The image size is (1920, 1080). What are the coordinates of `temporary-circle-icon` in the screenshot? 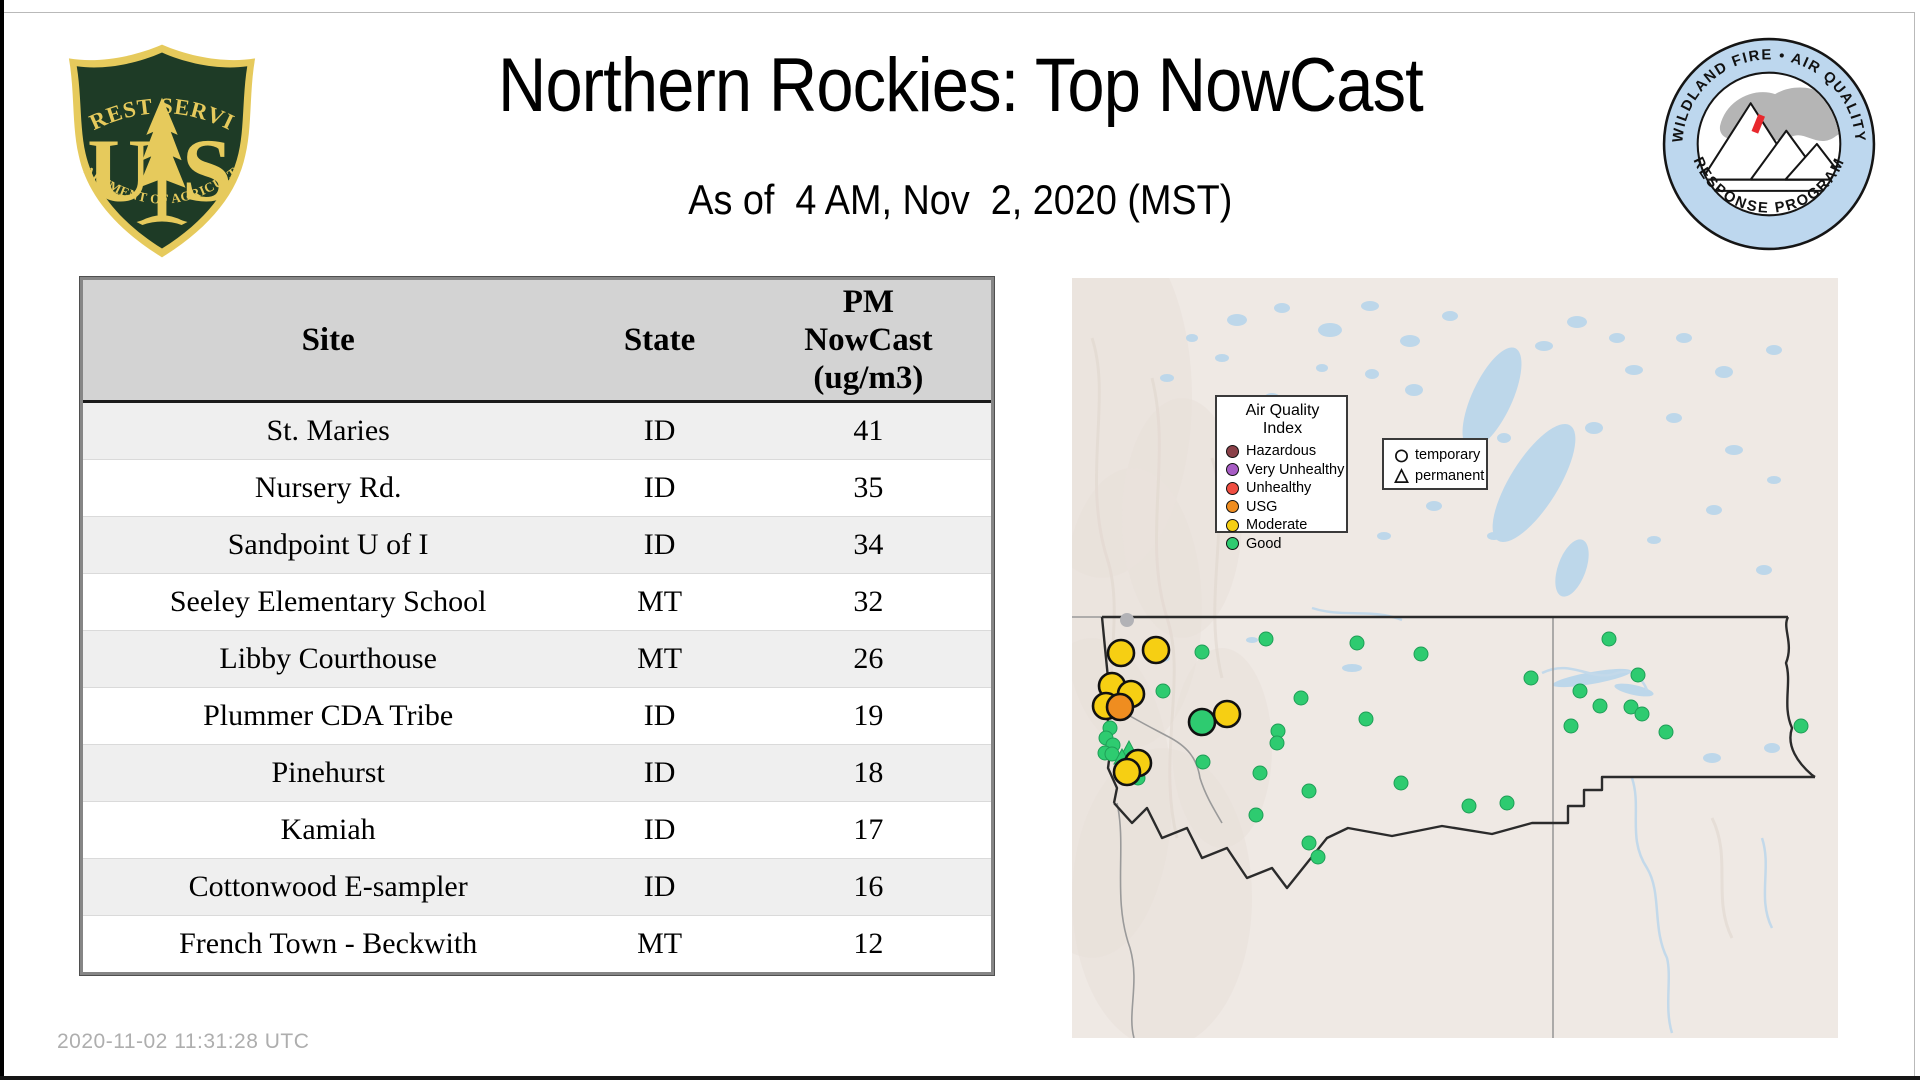 It's located at (1401, 455).